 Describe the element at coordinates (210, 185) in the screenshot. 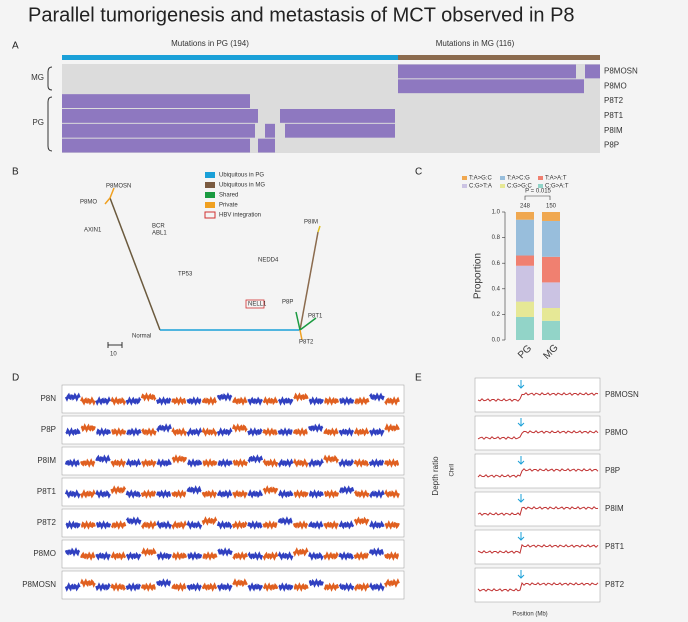

I see `legend-swatch` at that location.